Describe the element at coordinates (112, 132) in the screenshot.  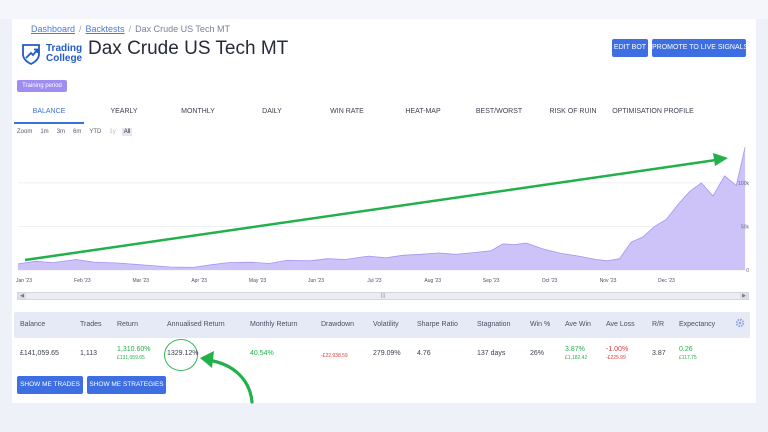
I see `zoom-1y-button: 1y` at that location.